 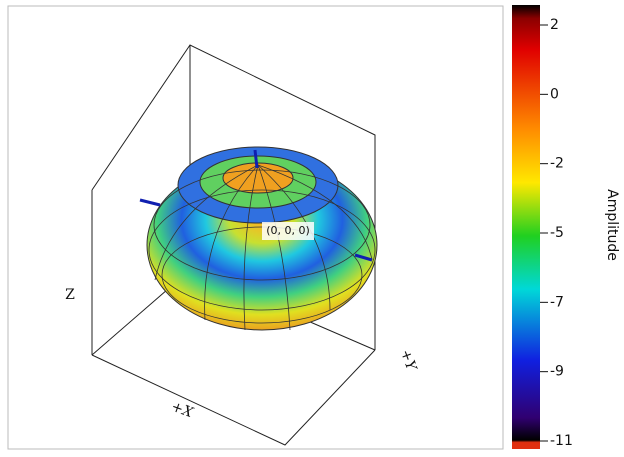 What do you see at coordinates (557, 372) in the screenshot?
I see `colorbar-tick-label: -9` at bounding box center [557, 372].